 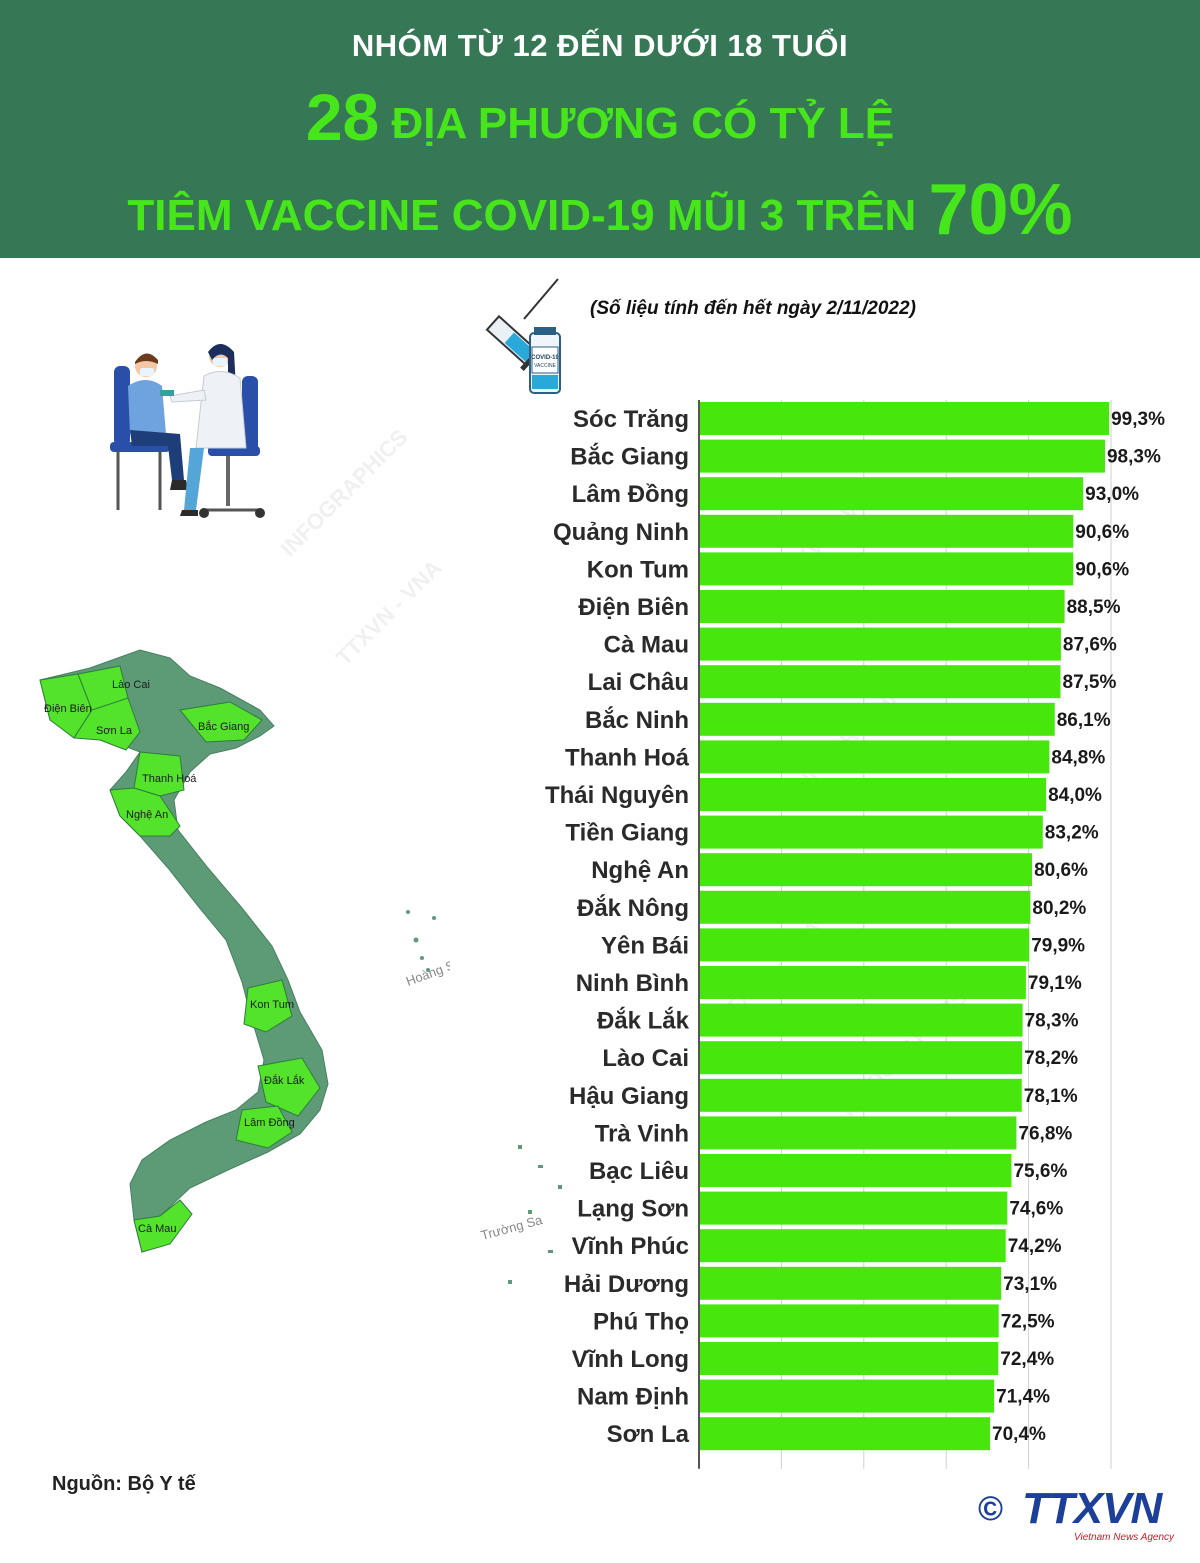 What do you see at coordinates (646, 645) in the screenshot?
I see `chart-category-label: Cà Mau` at bounding box center [646, 645].